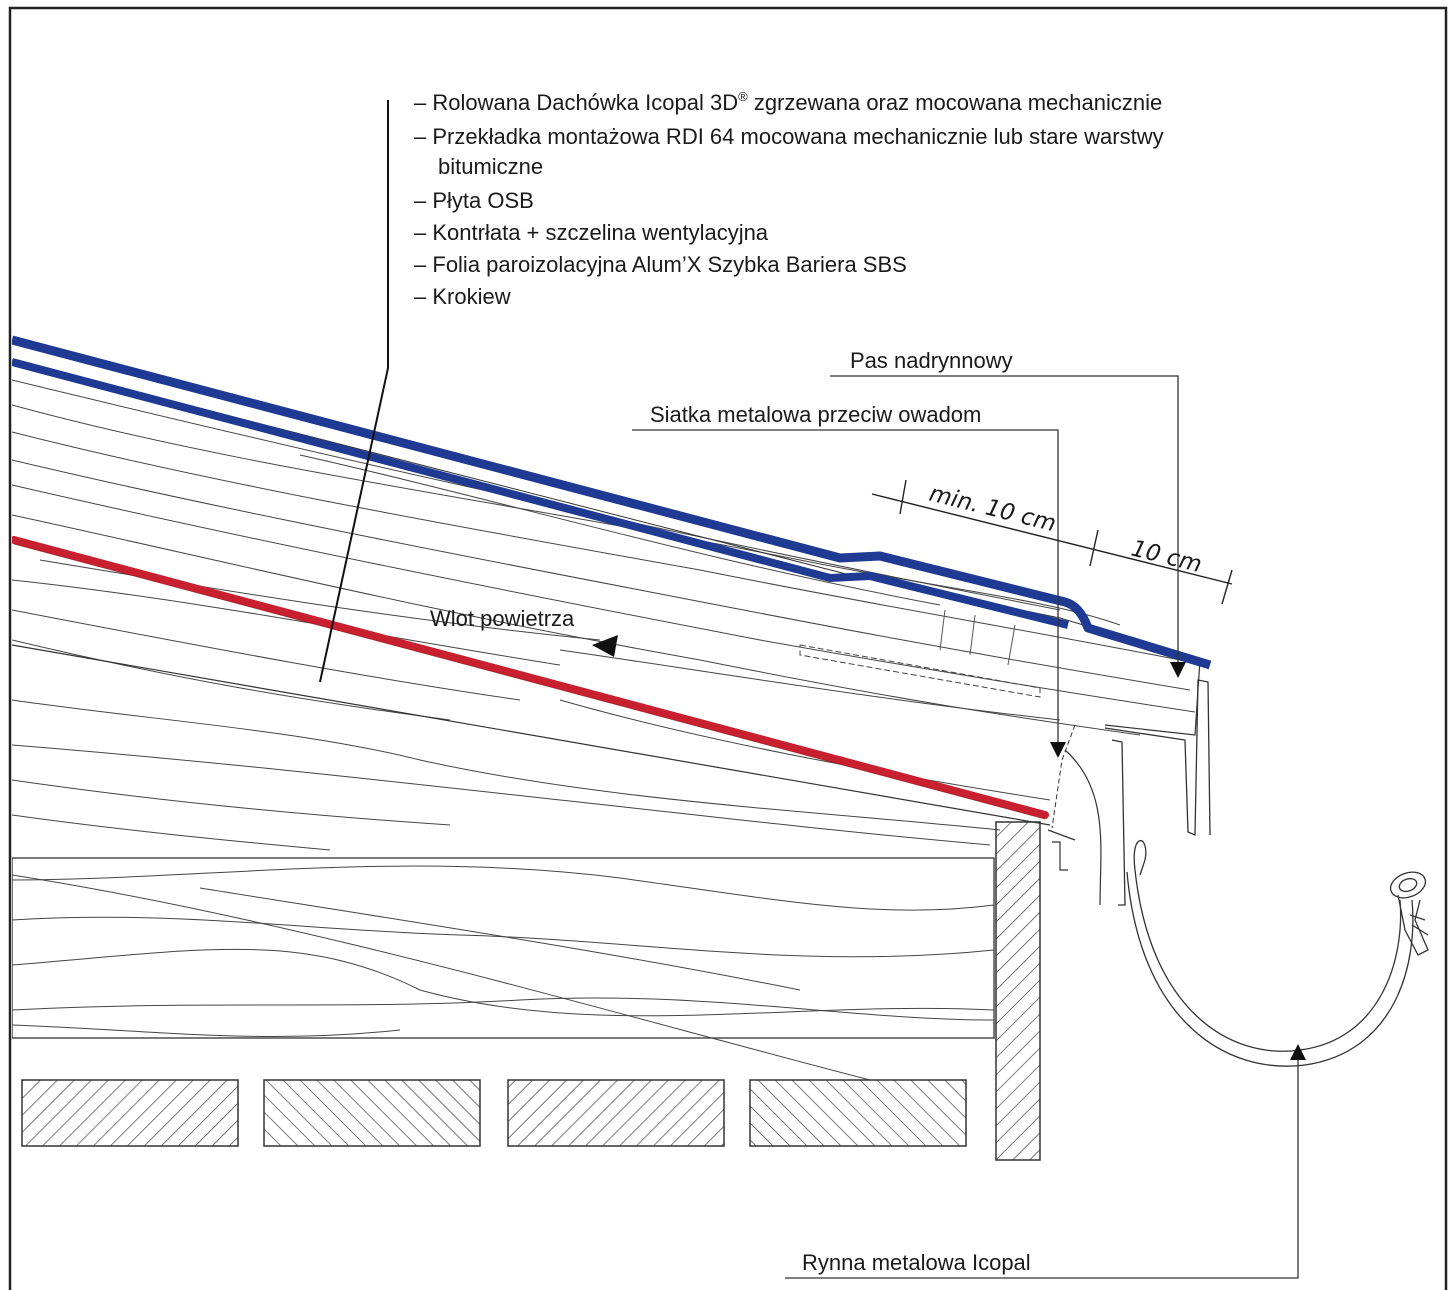 This screenshot has width=1454, height=1290. Describe the element at coordinates (916, 1262) in the screenshot. I see `gutter-label: Rynna metalowa Icopal` at that location.